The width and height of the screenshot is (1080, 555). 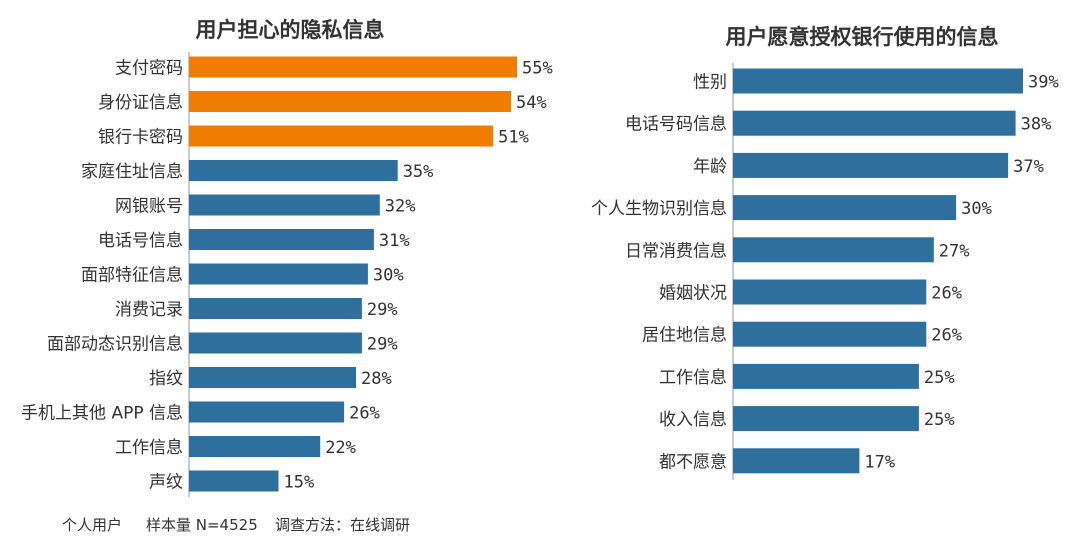 What do you see at coordinates (299, 483) in the screenshot?
I see `value-label: 15%` at bounding box center [299, 483].